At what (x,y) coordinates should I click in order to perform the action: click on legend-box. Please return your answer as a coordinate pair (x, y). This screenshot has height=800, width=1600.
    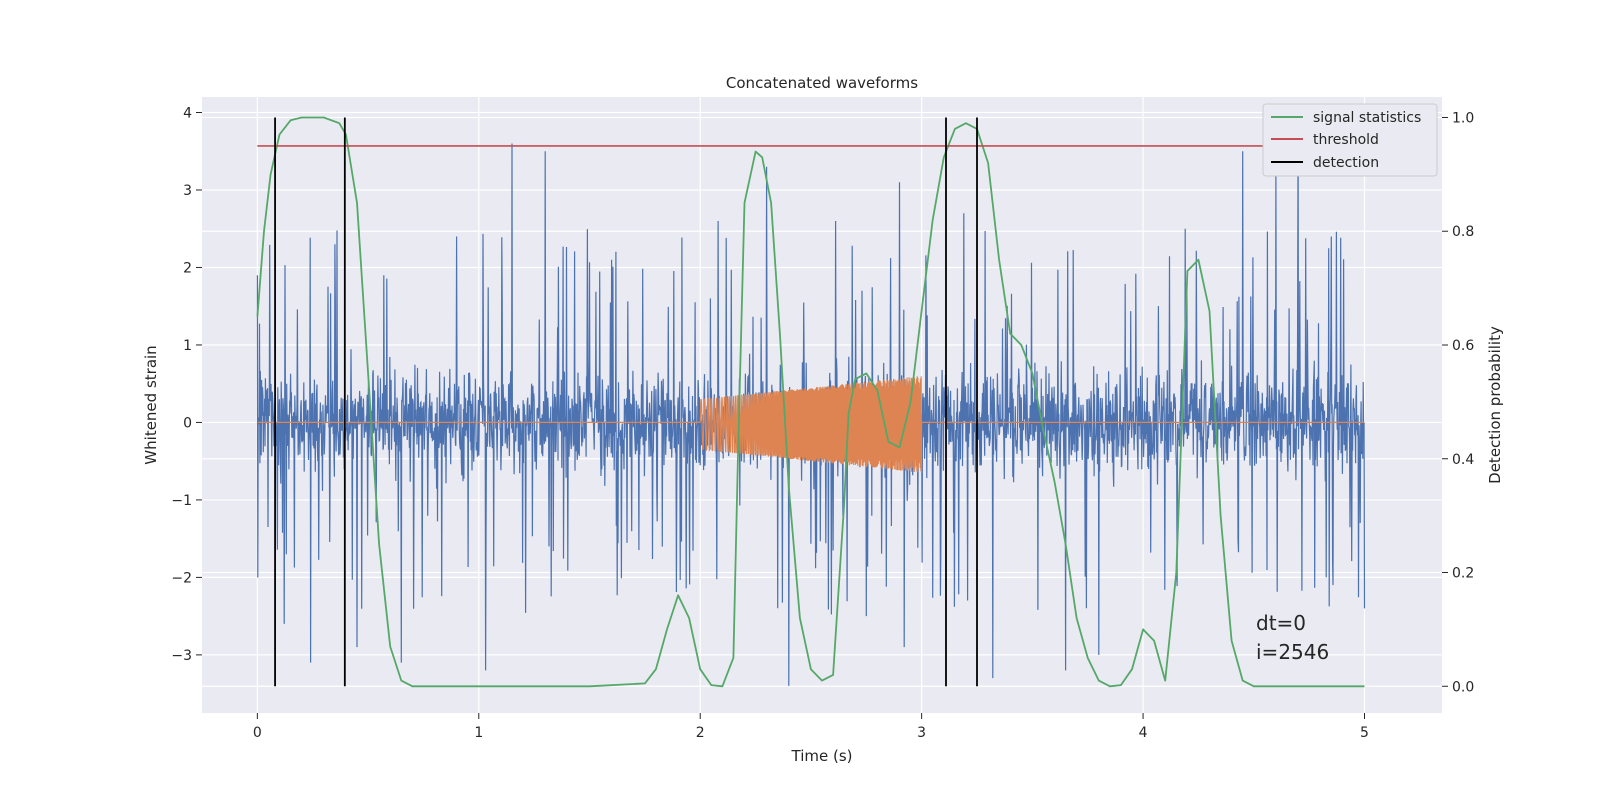
    Looking at the image, I should click on (1350, 140).